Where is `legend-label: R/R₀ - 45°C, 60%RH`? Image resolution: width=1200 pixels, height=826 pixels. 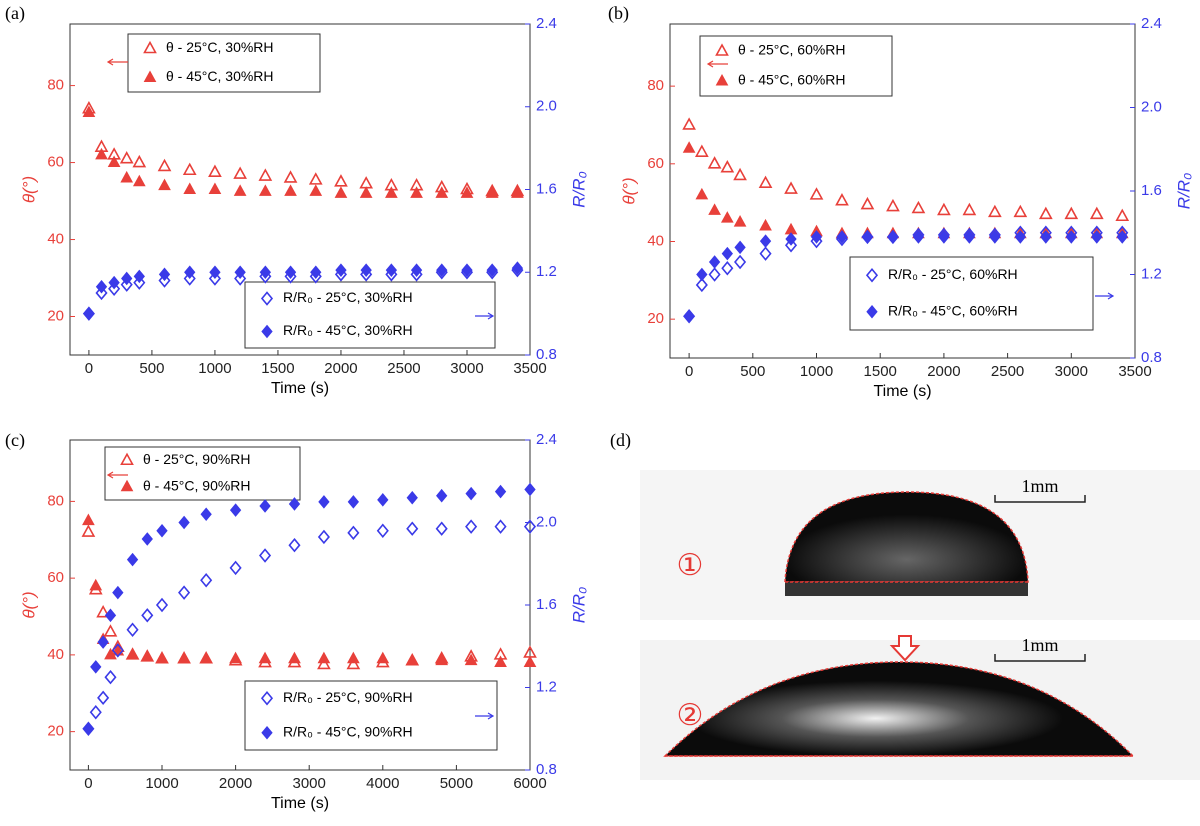 legend-label: R/R₀ - 45°C, 60%RH is located at coordinates (953, 310).